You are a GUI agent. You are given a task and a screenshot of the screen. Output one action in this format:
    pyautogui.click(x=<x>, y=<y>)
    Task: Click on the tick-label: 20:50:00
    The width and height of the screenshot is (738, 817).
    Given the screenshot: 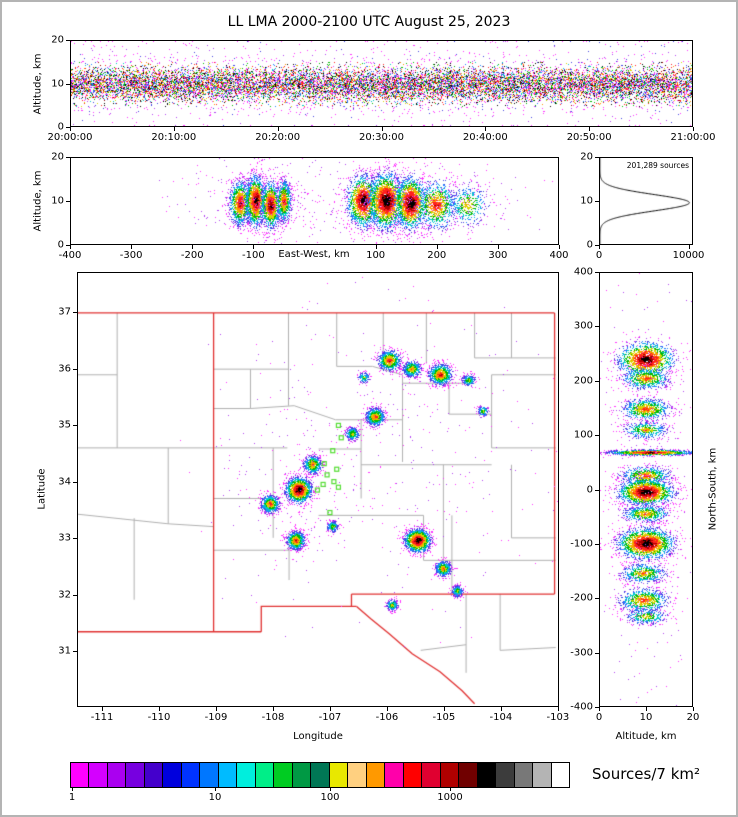 What is the action you would take?
    pyautogui.click(x=589, y=137)
    